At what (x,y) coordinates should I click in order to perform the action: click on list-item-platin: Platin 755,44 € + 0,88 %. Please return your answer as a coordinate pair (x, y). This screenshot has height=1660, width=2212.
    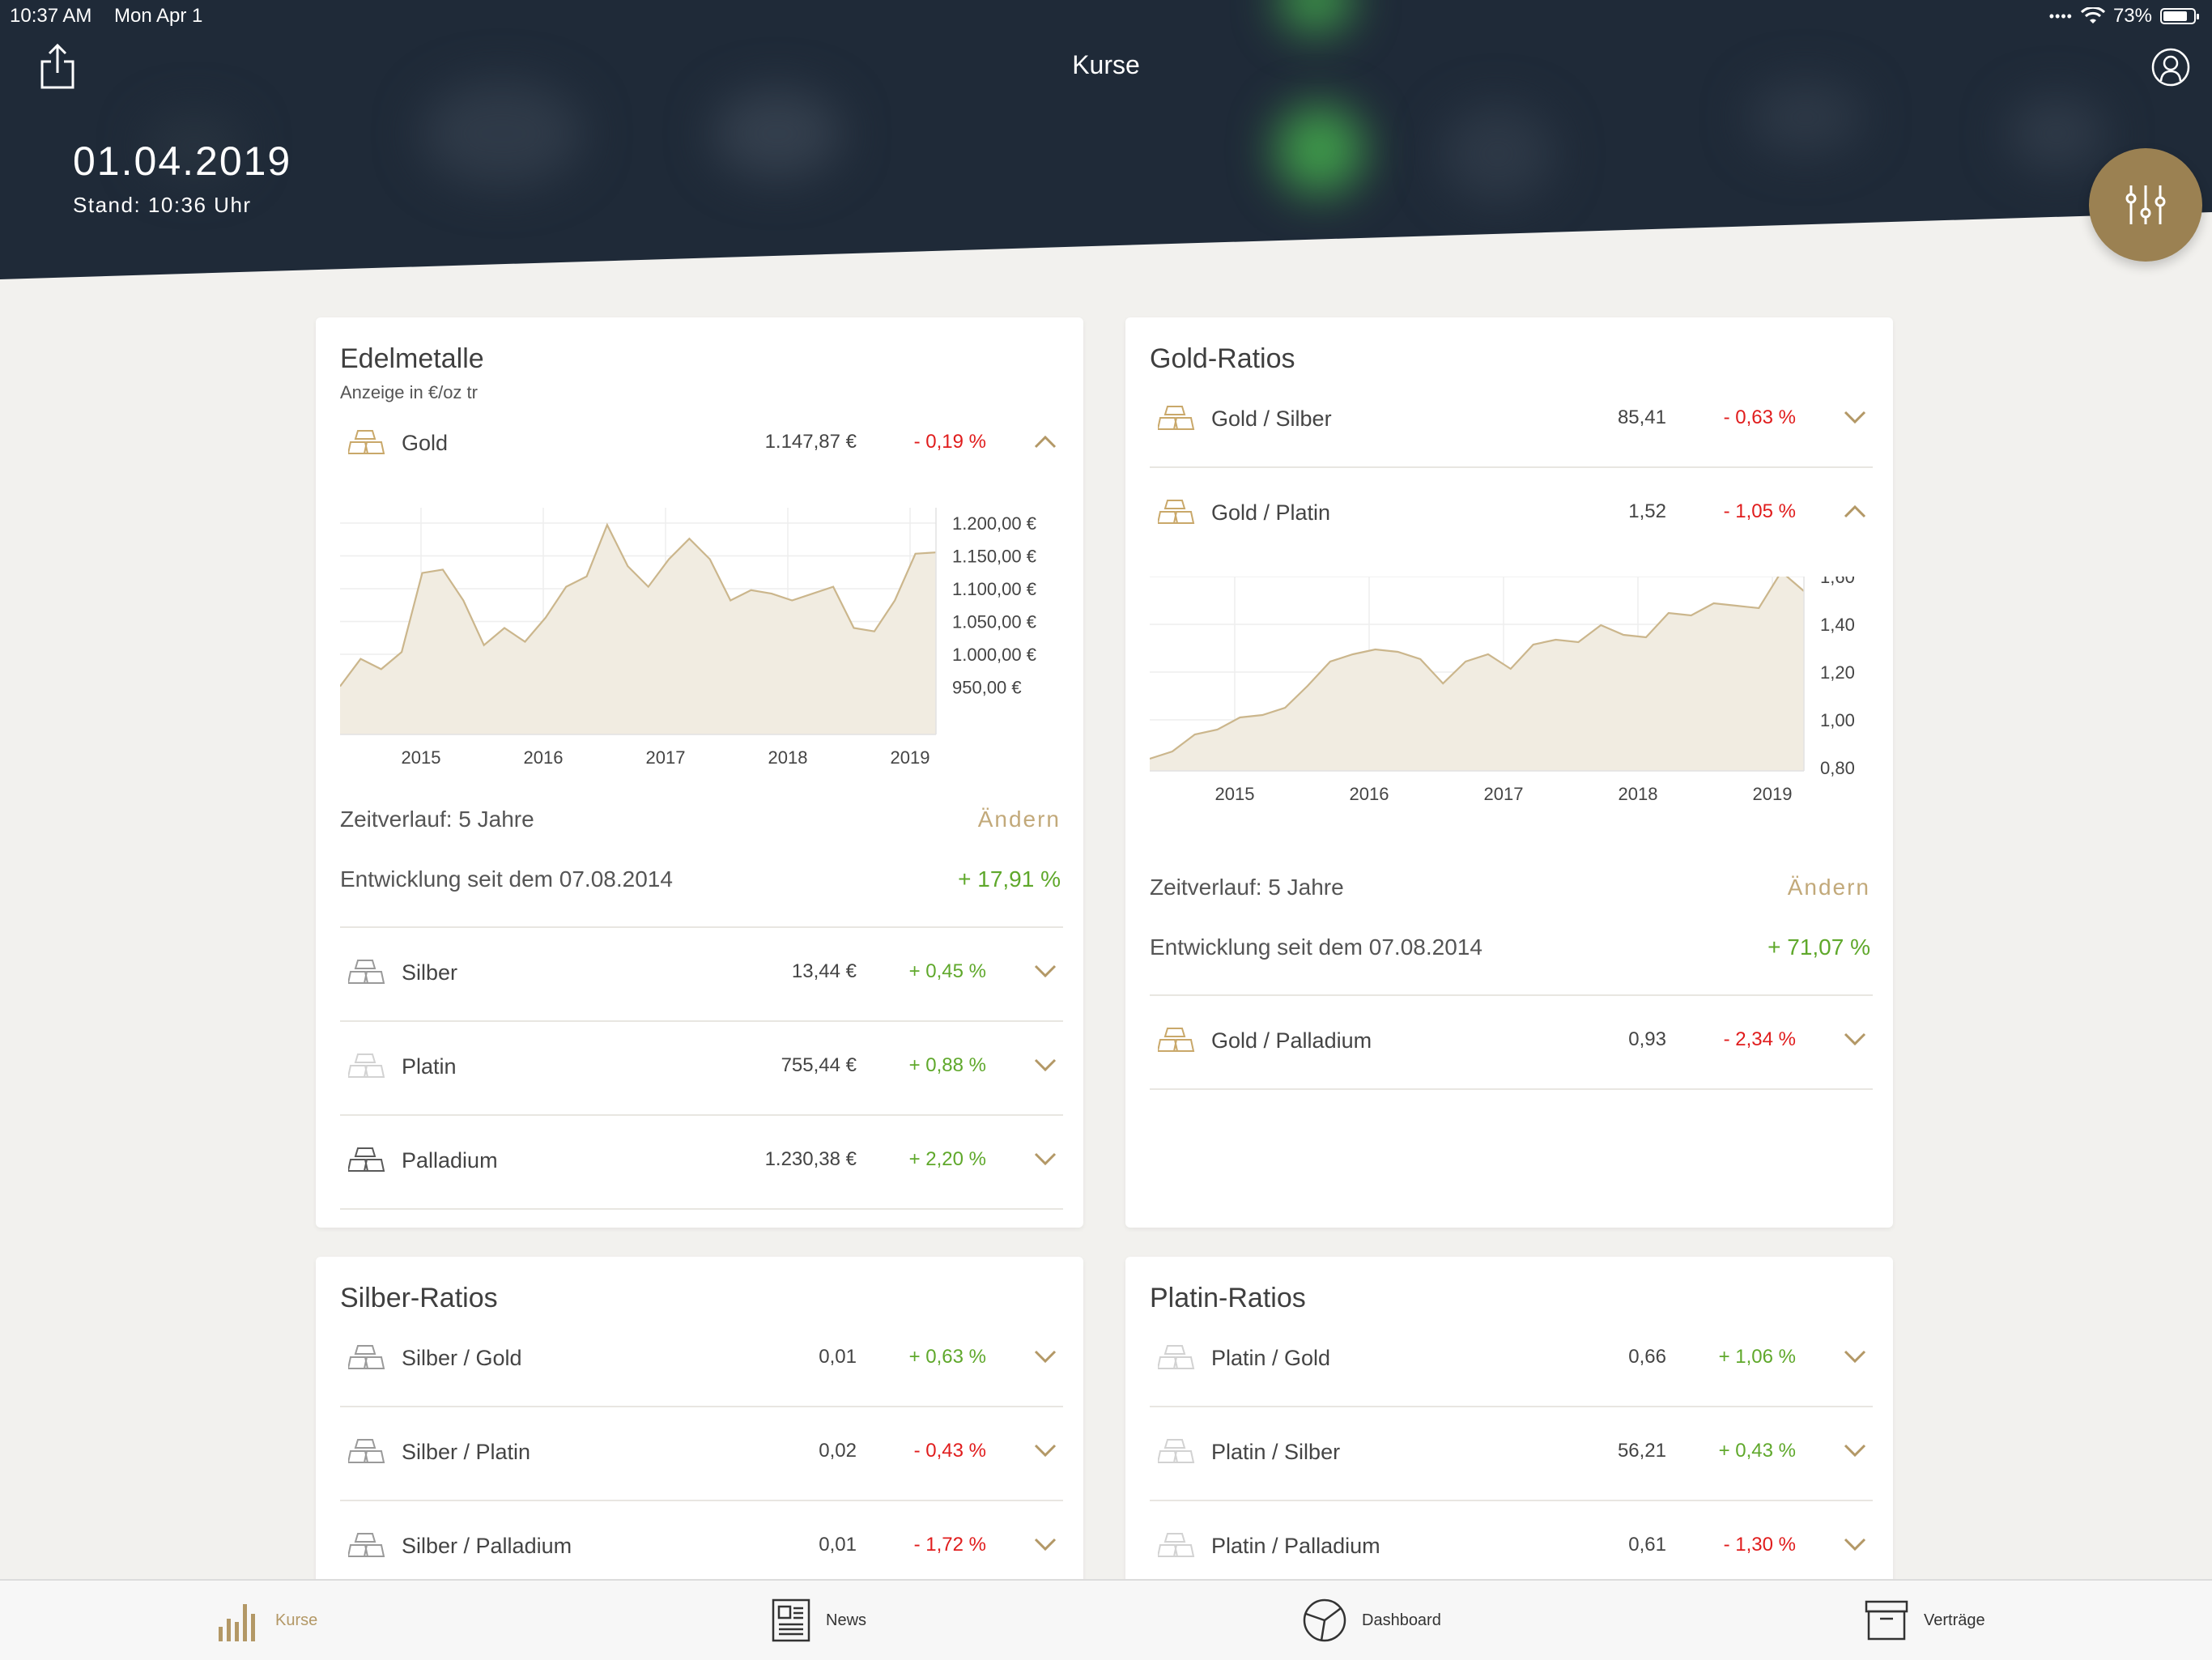
    Looking at the image, I should click on (702, 1069).